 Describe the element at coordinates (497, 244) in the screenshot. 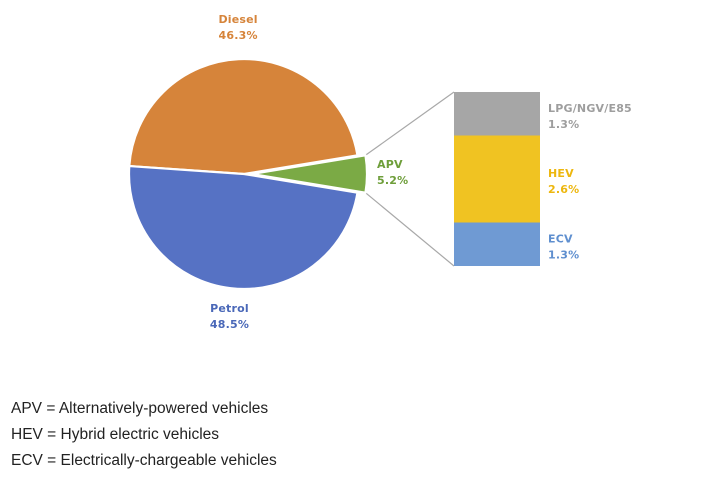

I see `bar-segment-ecv` at that location.